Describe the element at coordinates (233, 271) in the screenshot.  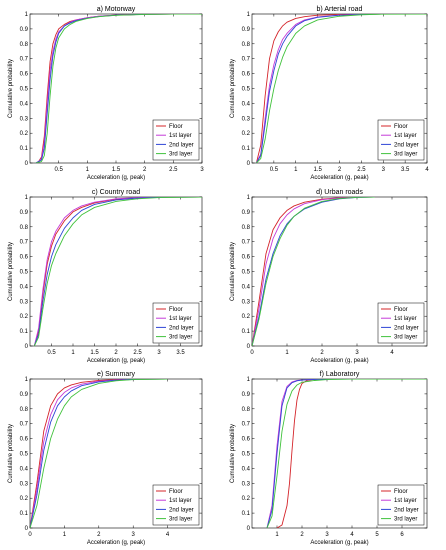
I see `y-axis-label: Cumulative probability` at that location.